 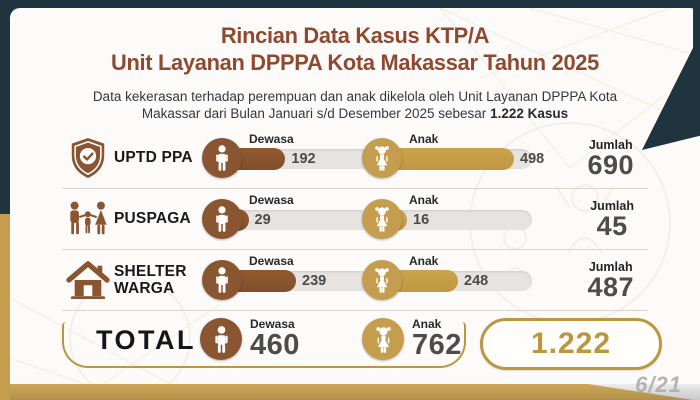 What do you see at coordinates (610, 286) in the screenshot?
I see `jumlah-value: 487` at bounding box center [610, 286].